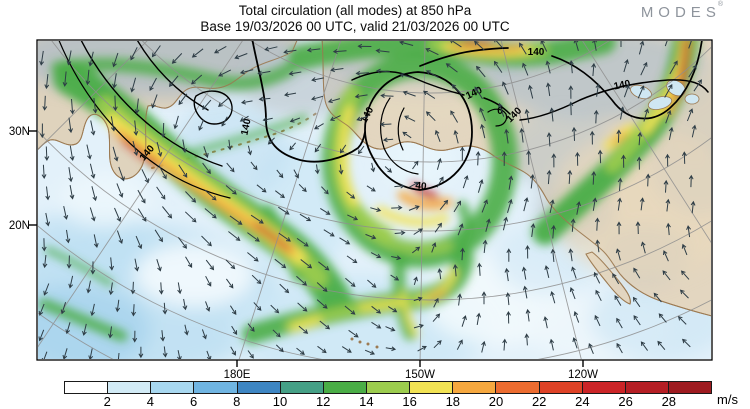 This screenshot has width=750, height=409. I want to click on lon-label-180e: 180E, so click(237, 375).